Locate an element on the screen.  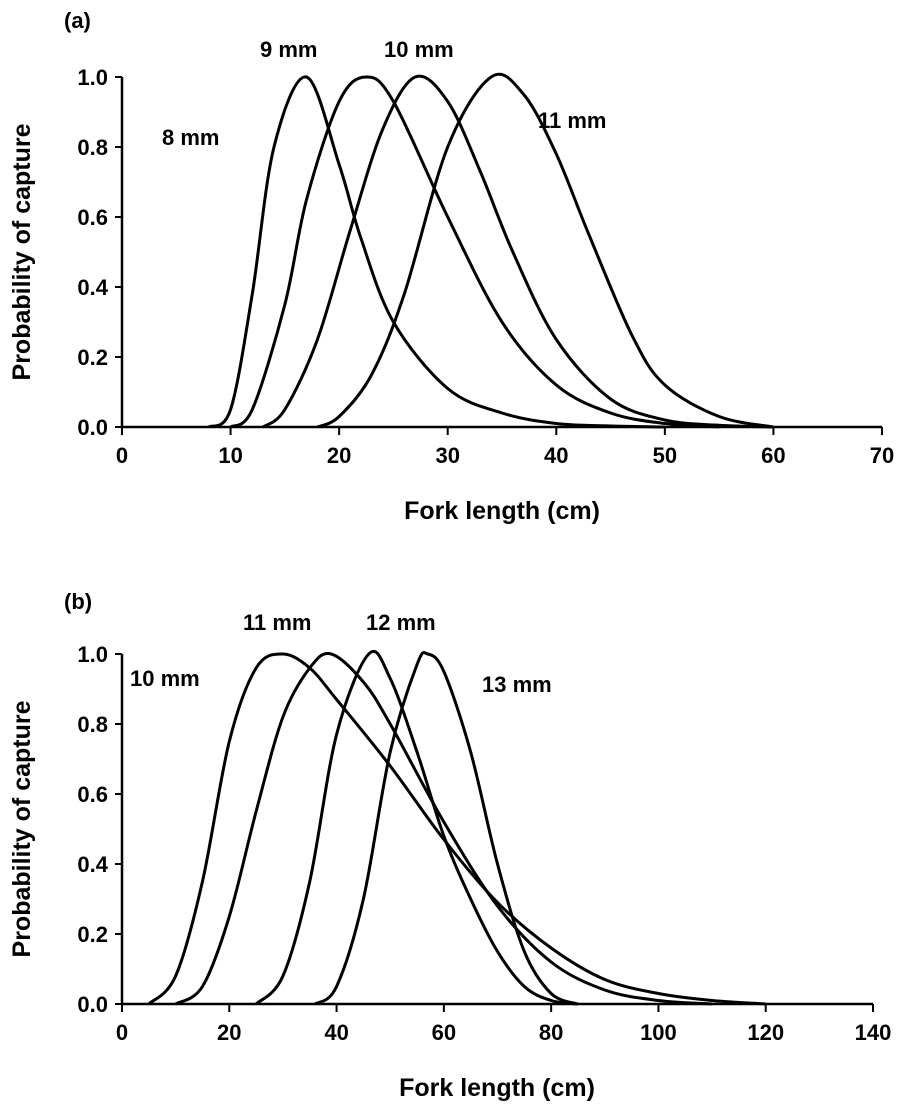
panel-a-y-tick-label: 0.8 is located at coordinates (92, 147).